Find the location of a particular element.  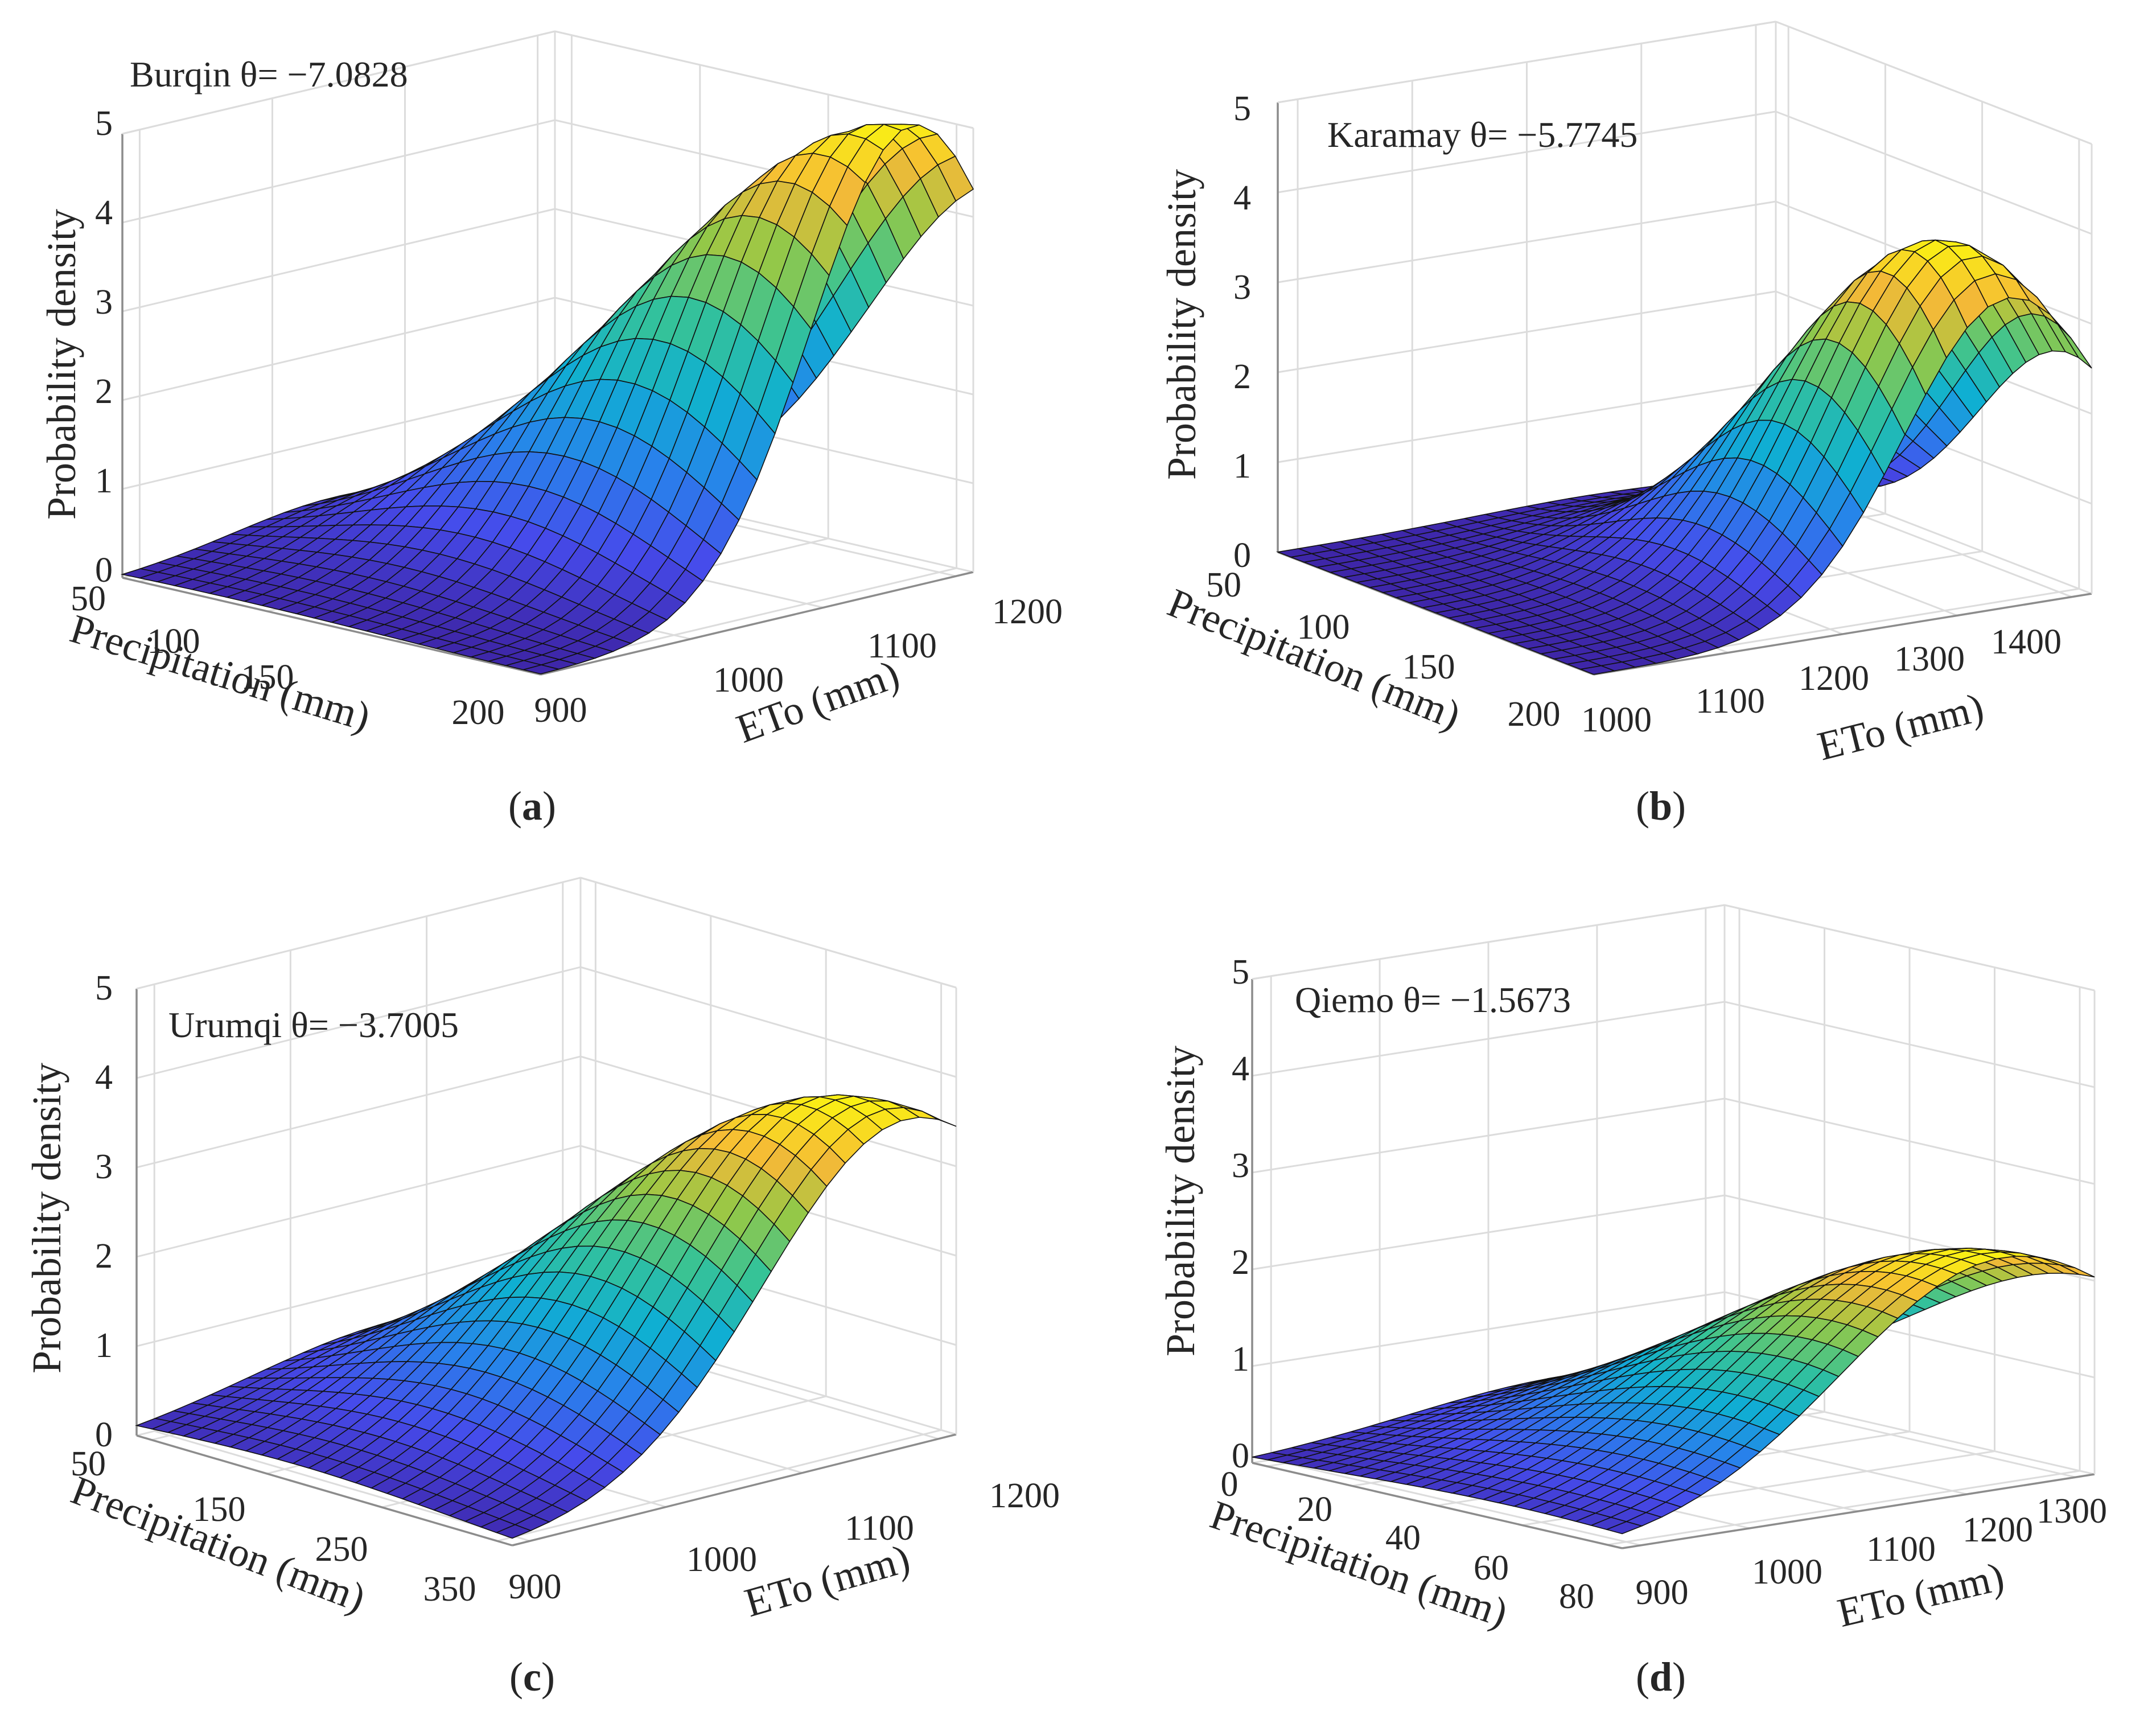

panel-letter: b is located at coordinates (1660, 806).